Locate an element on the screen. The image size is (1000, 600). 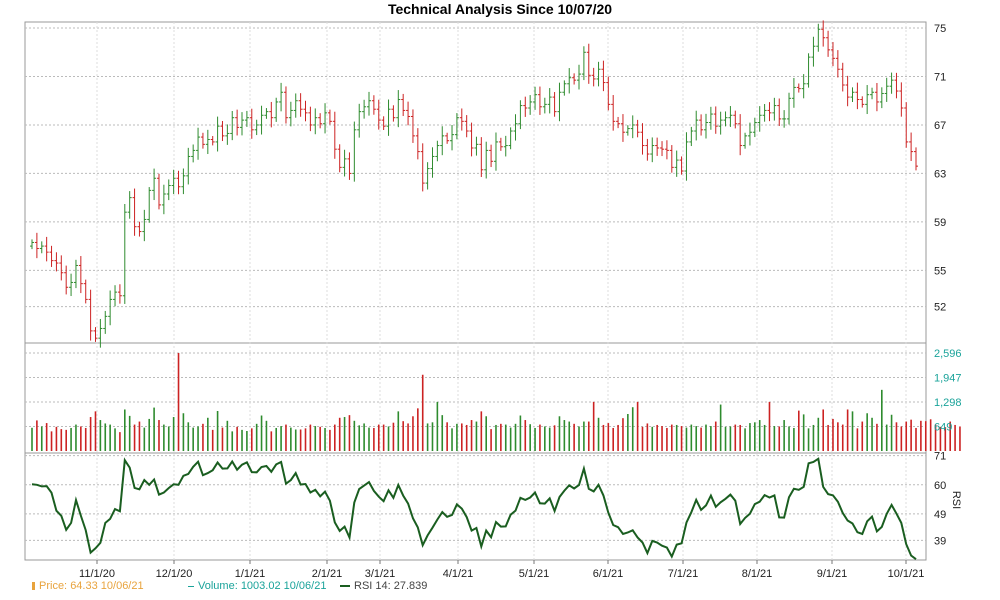
legend-rsi: RSI 14: 27.839 is located at coordinates (383, 587).